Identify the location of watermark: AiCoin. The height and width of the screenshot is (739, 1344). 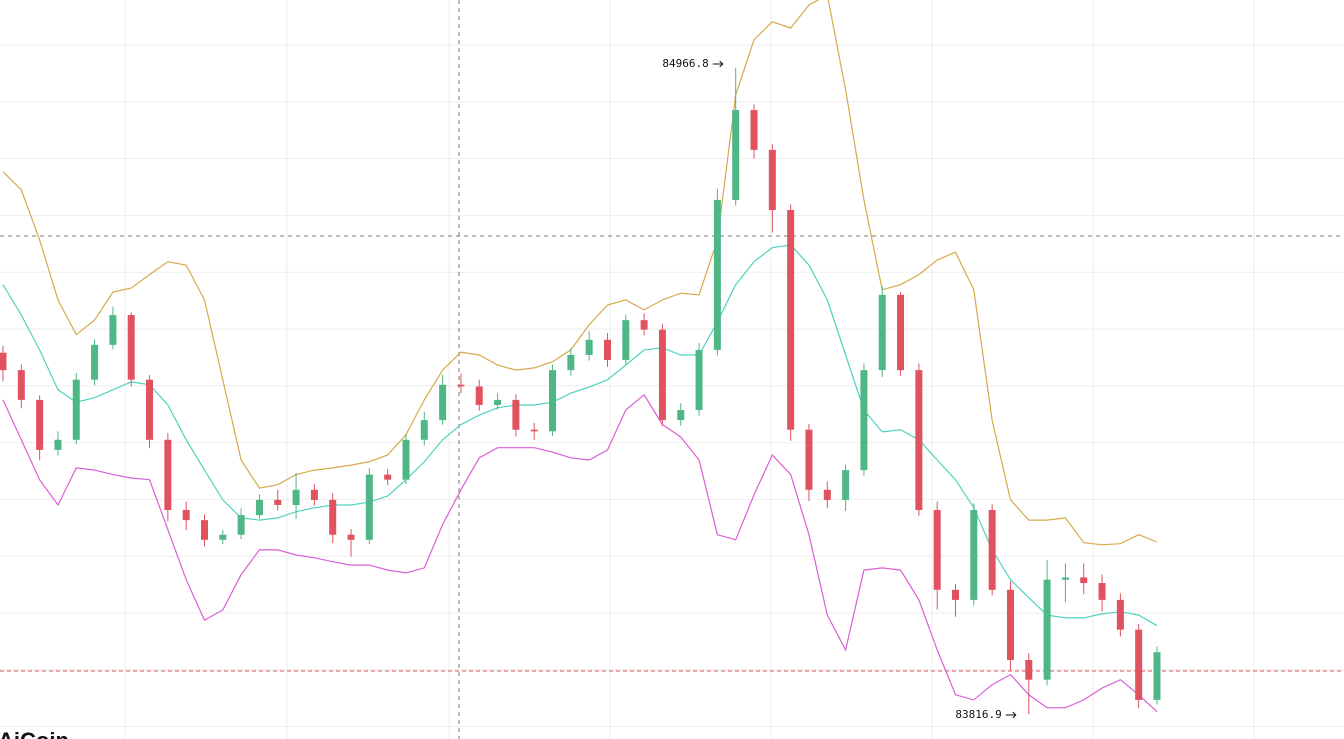
(34, 733).